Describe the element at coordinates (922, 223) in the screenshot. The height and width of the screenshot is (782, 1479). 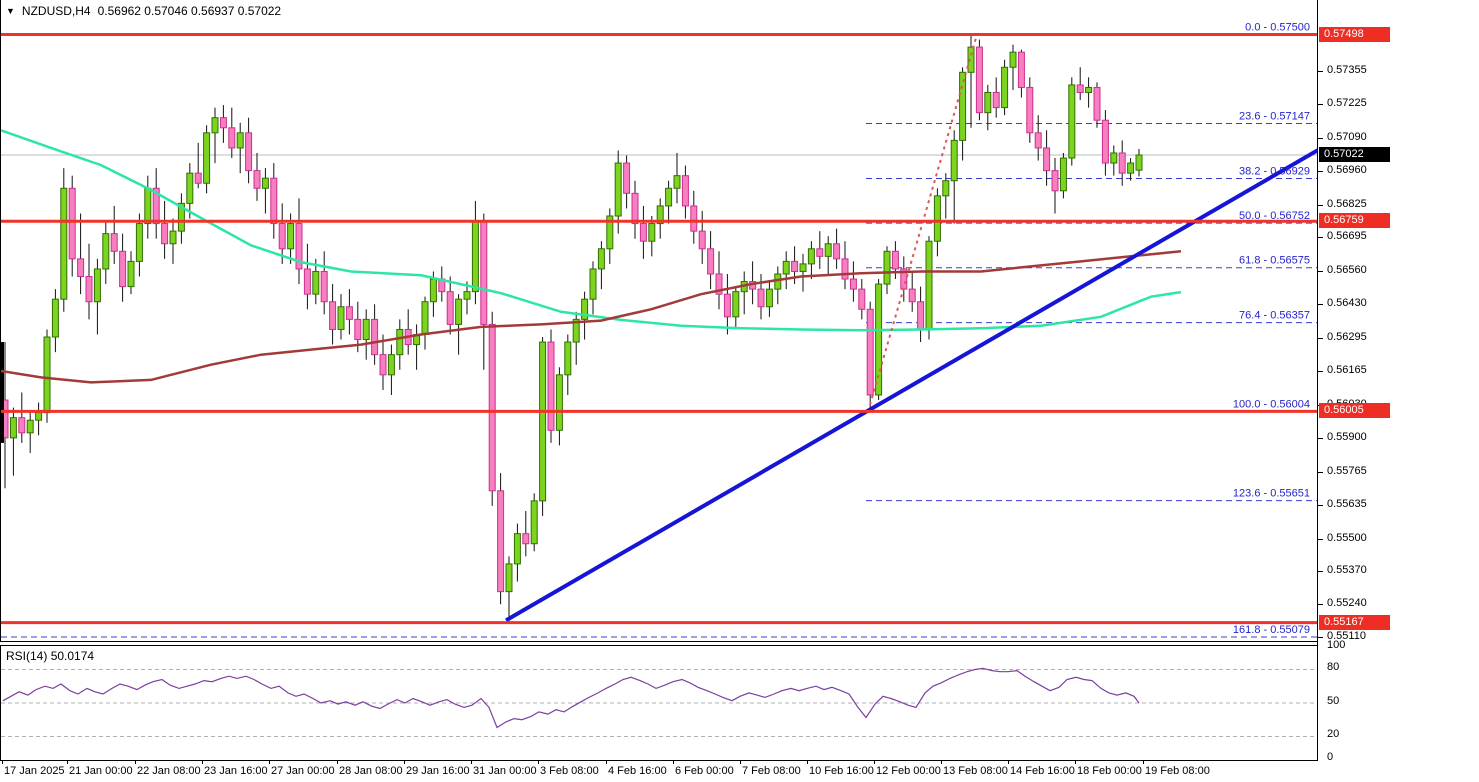
I see `fib-trendline` at that location.